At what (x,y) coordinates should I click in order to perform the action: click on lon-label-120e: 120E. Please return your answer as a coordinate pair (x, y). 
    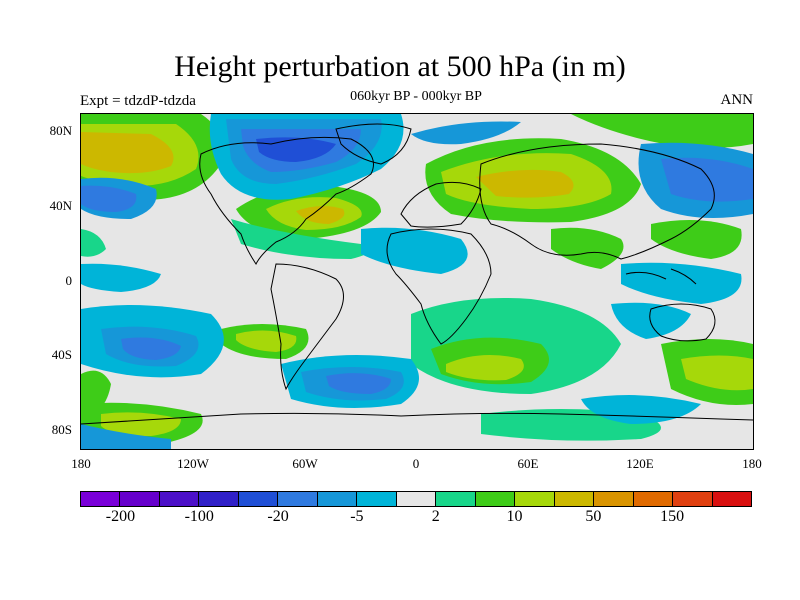
    Looking at the image, I should click on (640, 463).